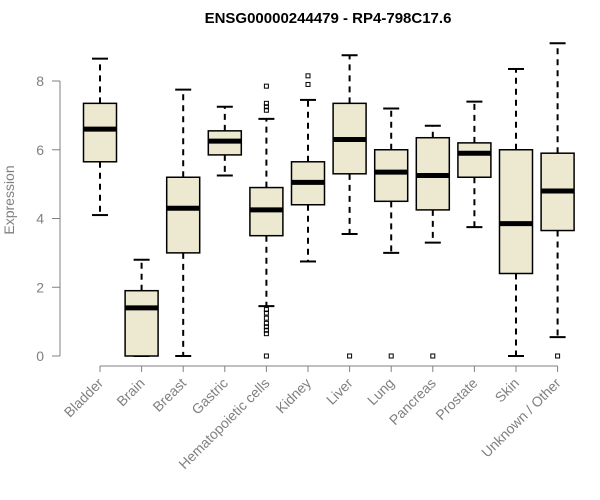 This screenshot has width=600, height=500. Describe the element at coordinates (349, 206) in the screenshot. I see `box-liver` at that location.